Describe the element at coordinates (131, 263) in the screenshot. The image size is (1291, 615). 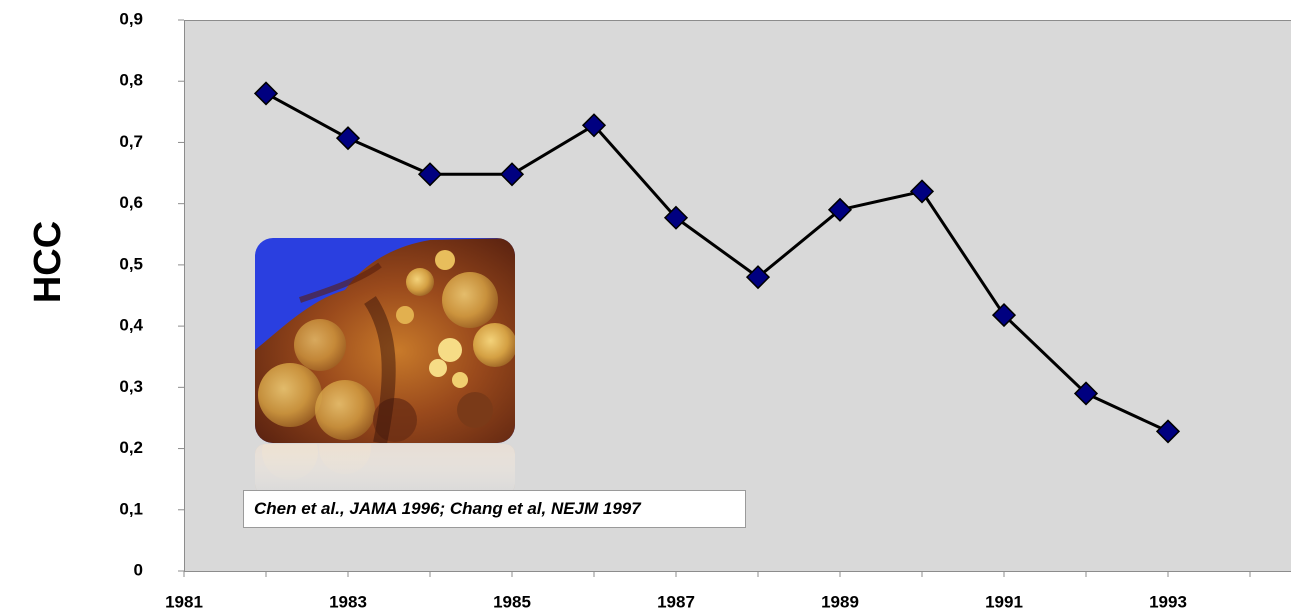
I see `y-tick-label: 0,5` at that location.